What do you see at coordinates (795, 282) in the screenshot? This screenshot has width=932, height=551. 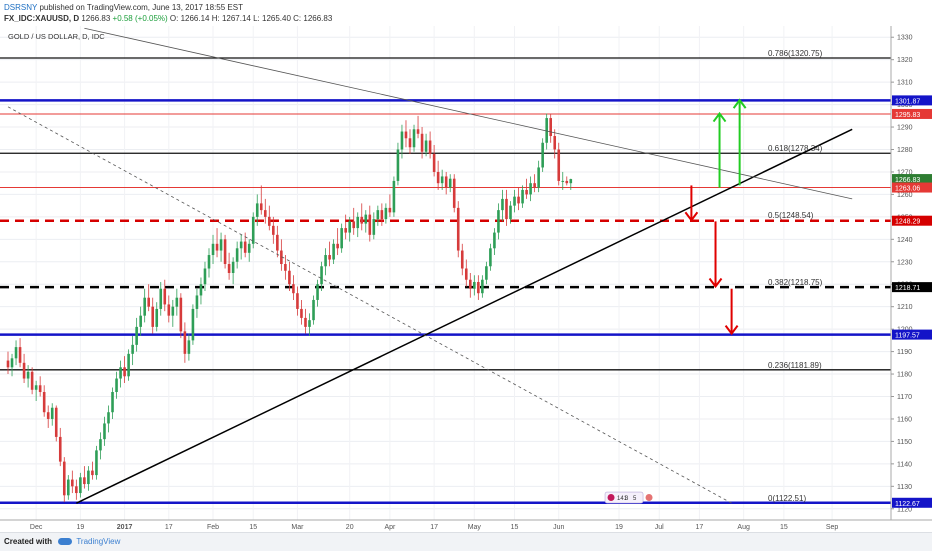 I see `fib-label: 0.382(1218.75)` at bounding box center [795, 282].